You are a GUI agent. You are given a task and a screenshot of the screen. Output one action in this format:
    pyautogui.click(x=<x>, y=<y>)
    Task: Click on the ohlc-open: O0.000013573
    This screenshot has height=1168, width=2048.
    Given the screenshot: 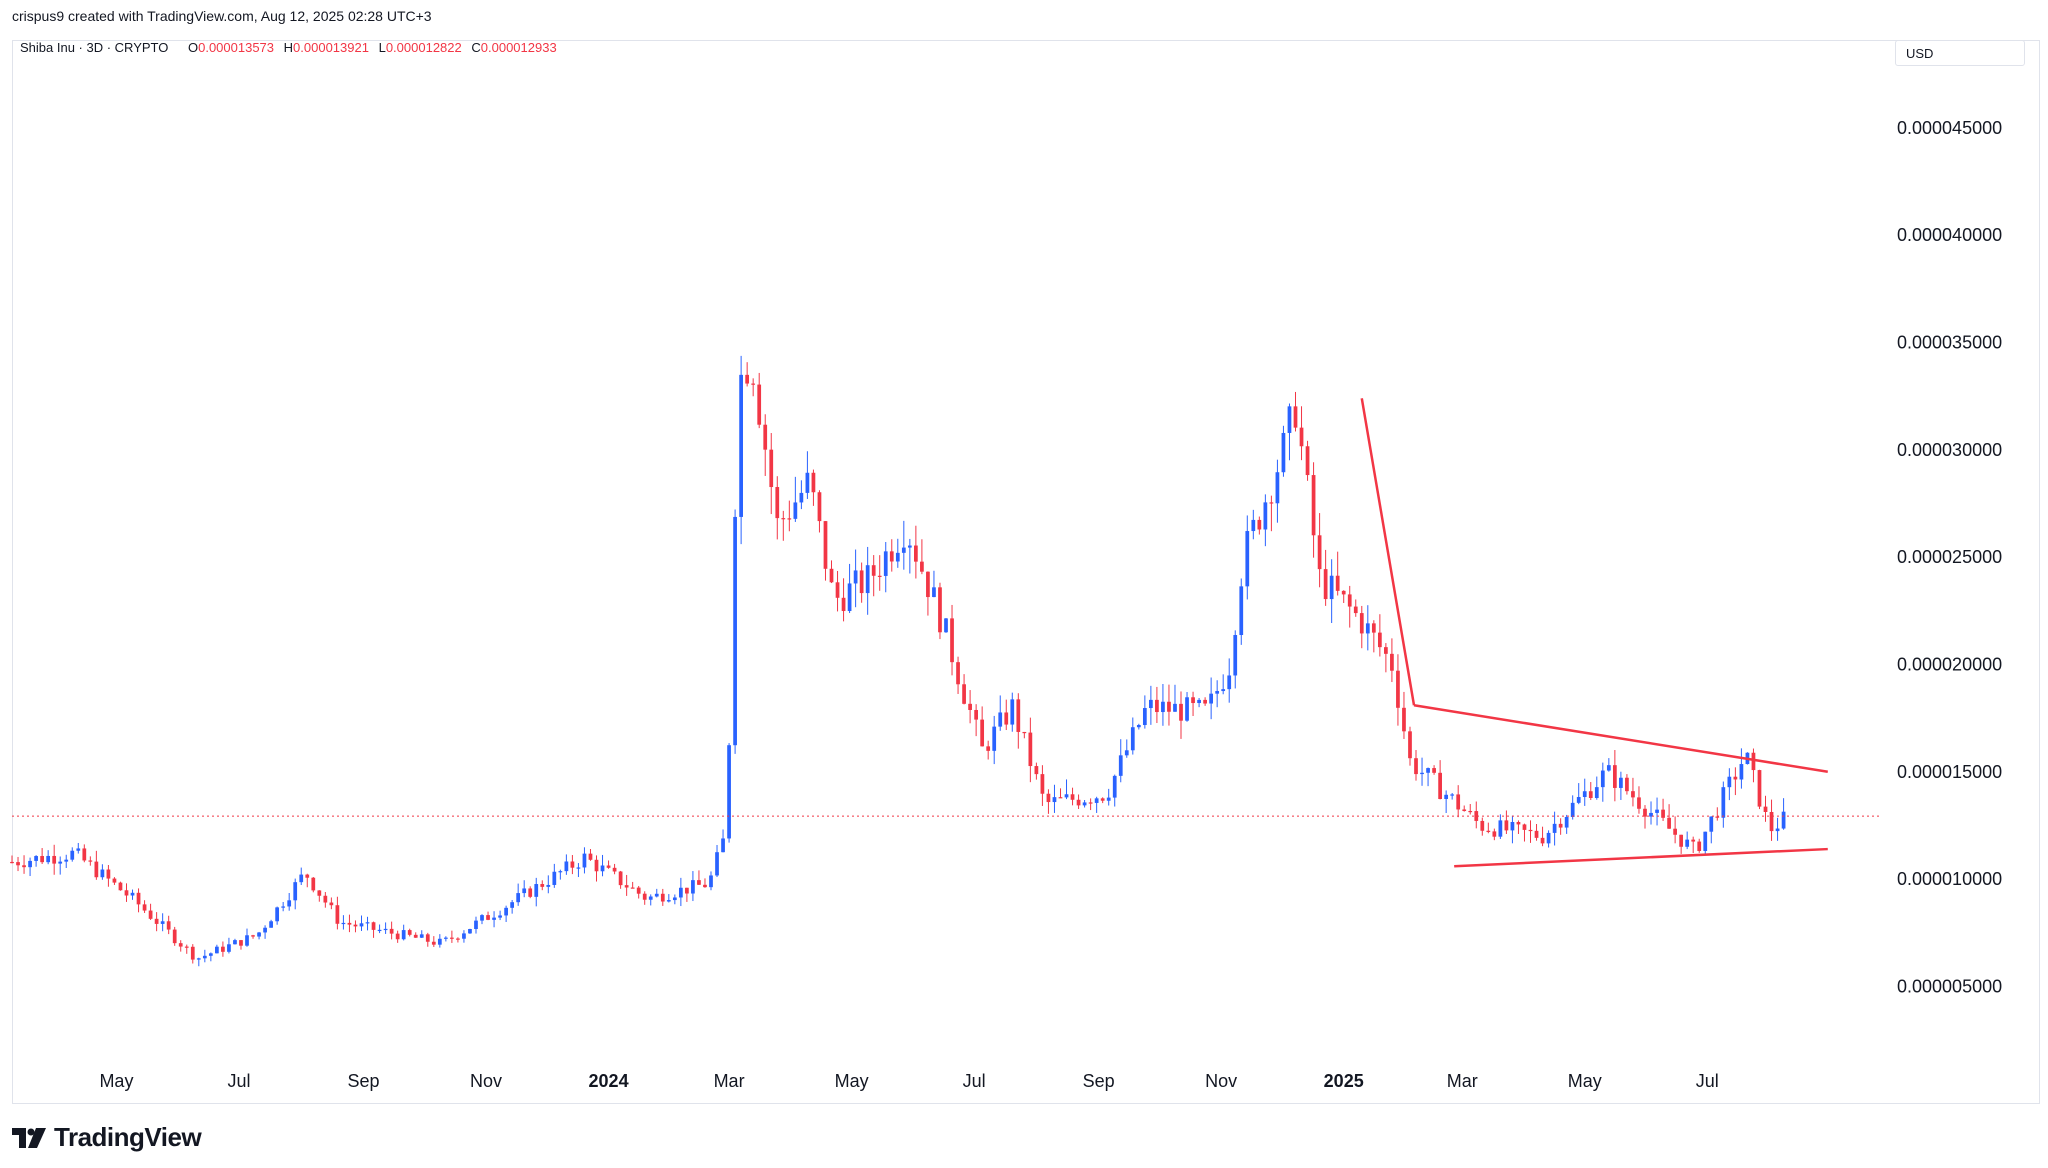 What is the action you would take?
    pyautogui.click(x=231, y=47)
    